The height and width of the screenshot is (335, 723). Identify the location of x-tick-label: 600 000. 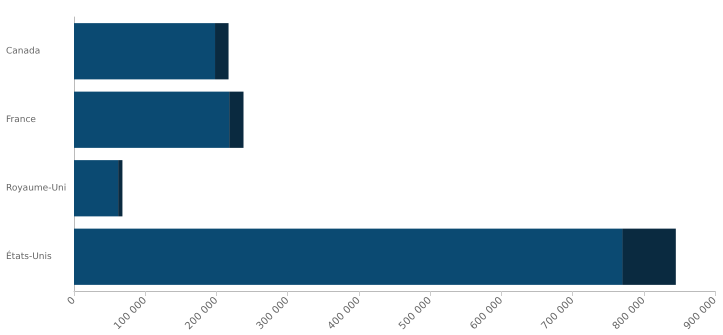
(487, 313).